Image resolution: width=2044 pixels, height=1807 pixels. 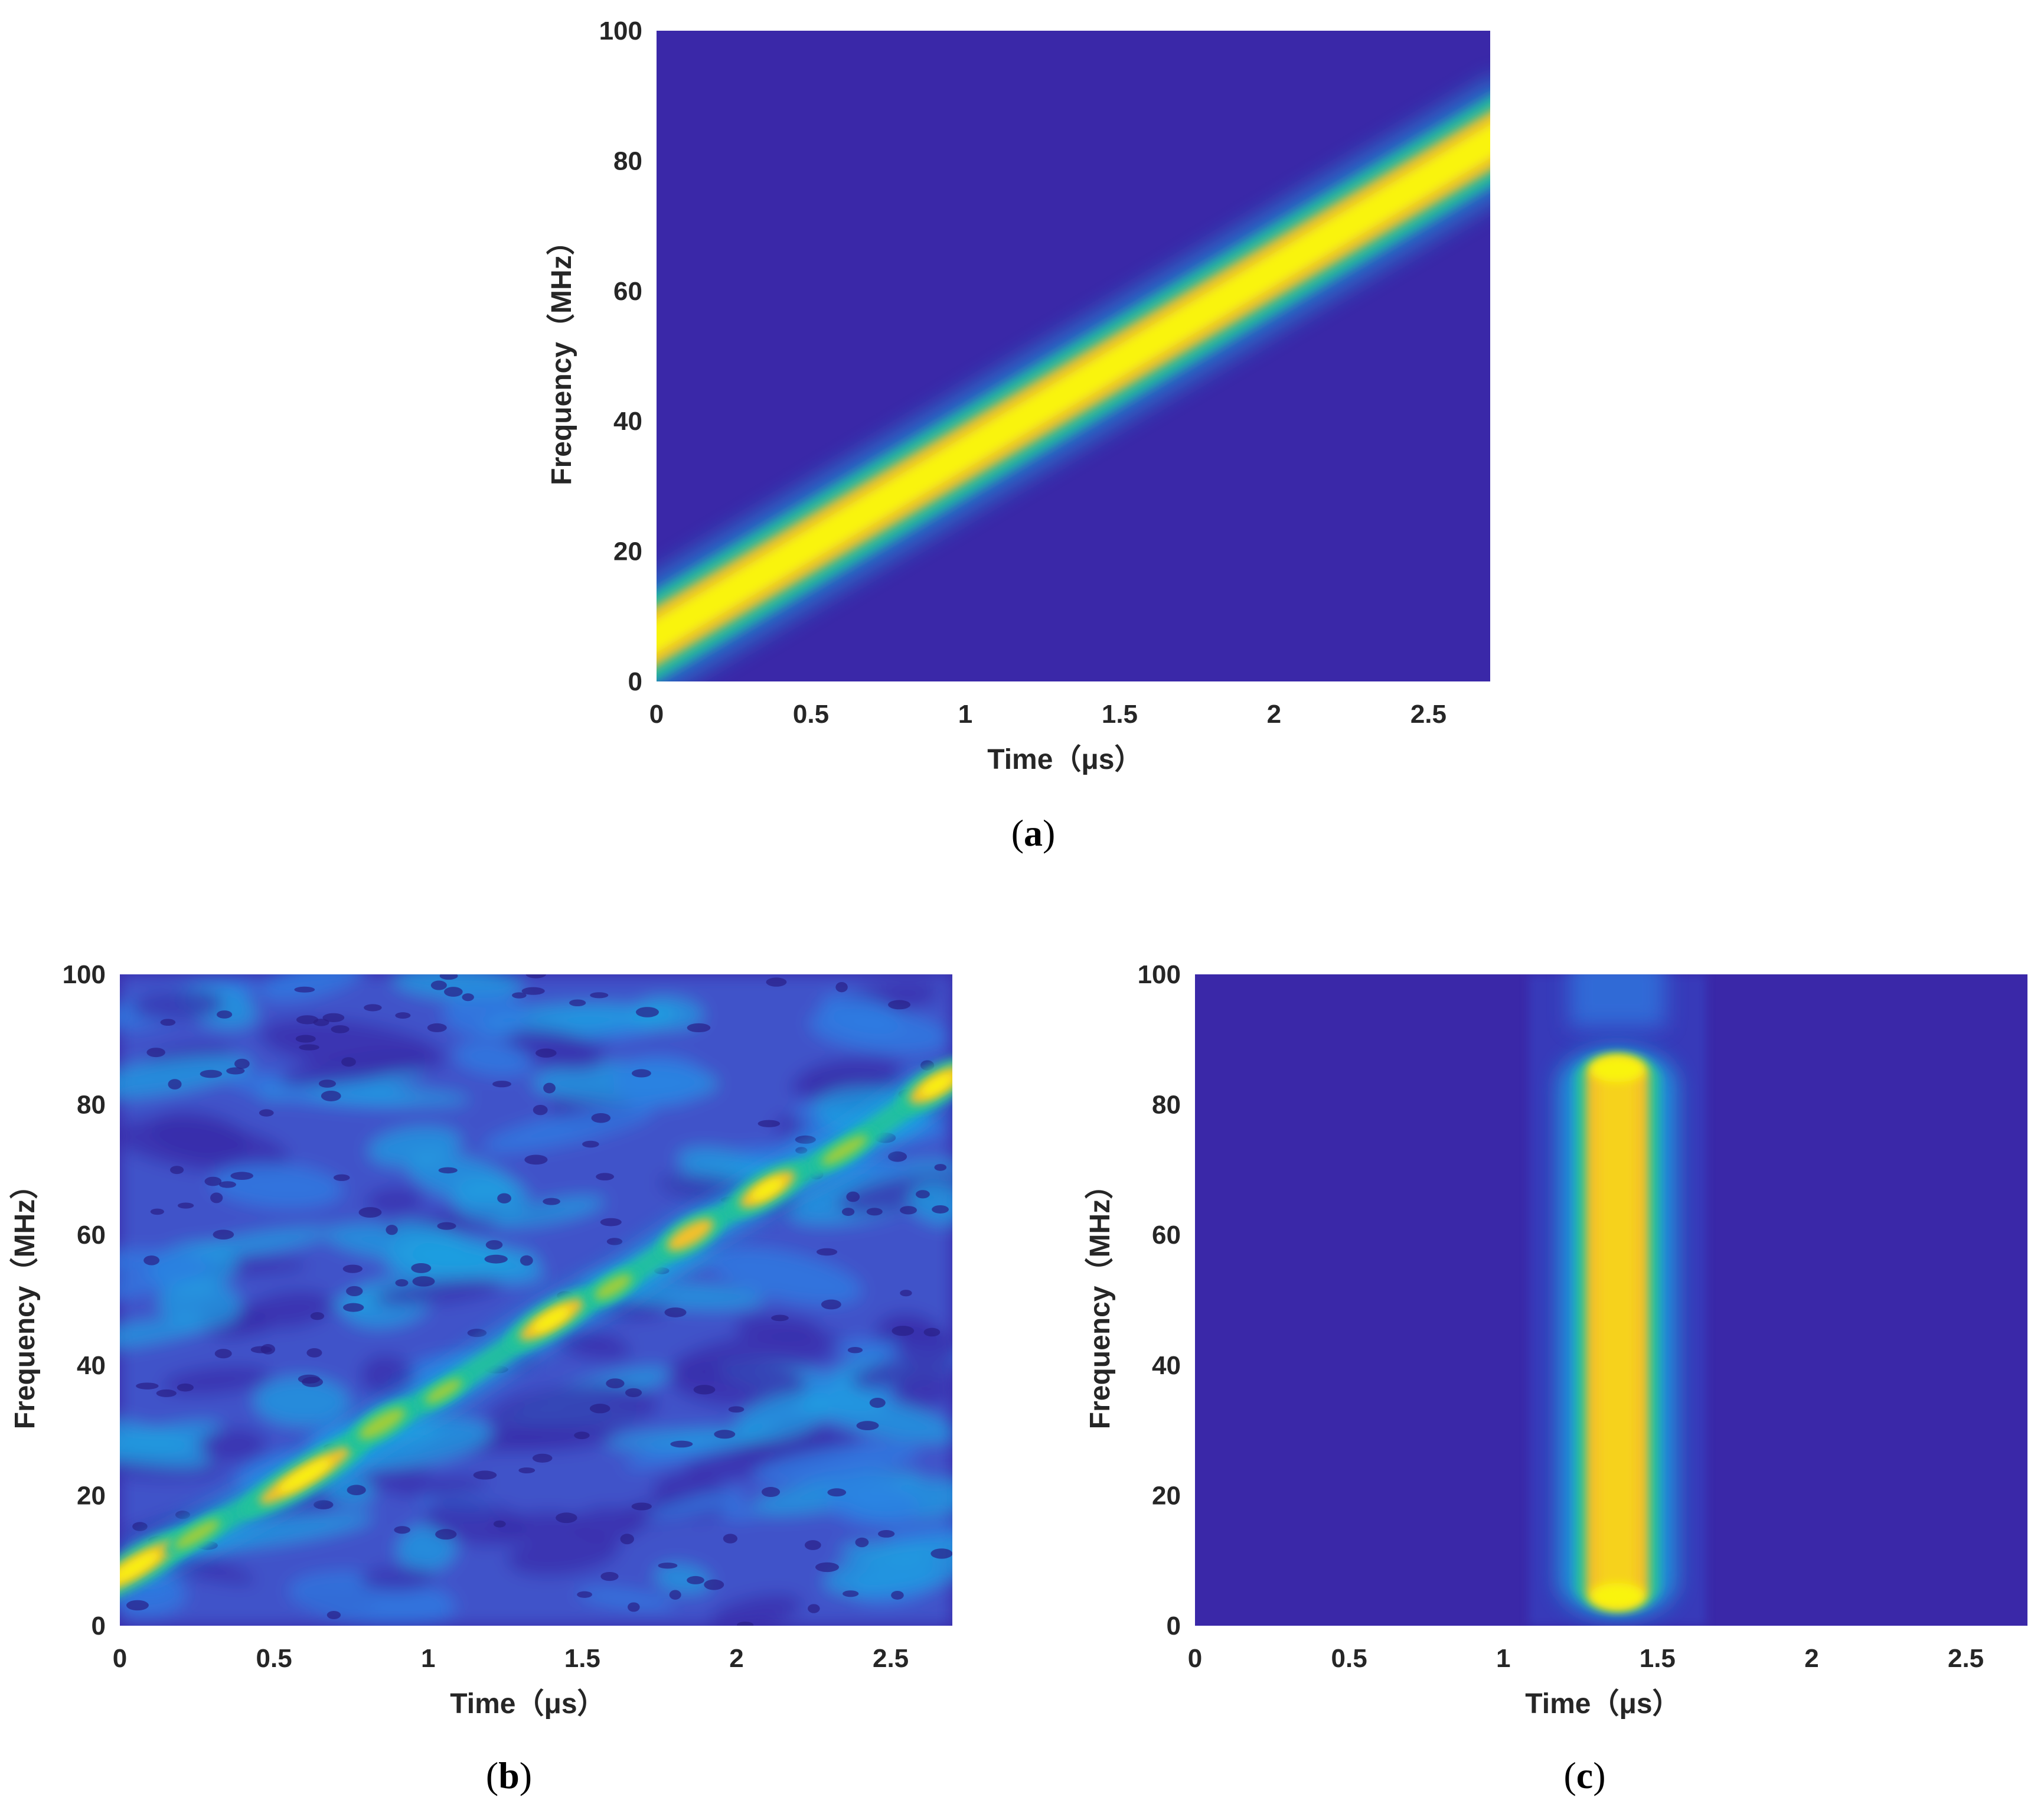 What do you see at coordinates (99, 1626) in the screenshot?
I see `y-tick-label: 0` at bounding box center [99, 1626].